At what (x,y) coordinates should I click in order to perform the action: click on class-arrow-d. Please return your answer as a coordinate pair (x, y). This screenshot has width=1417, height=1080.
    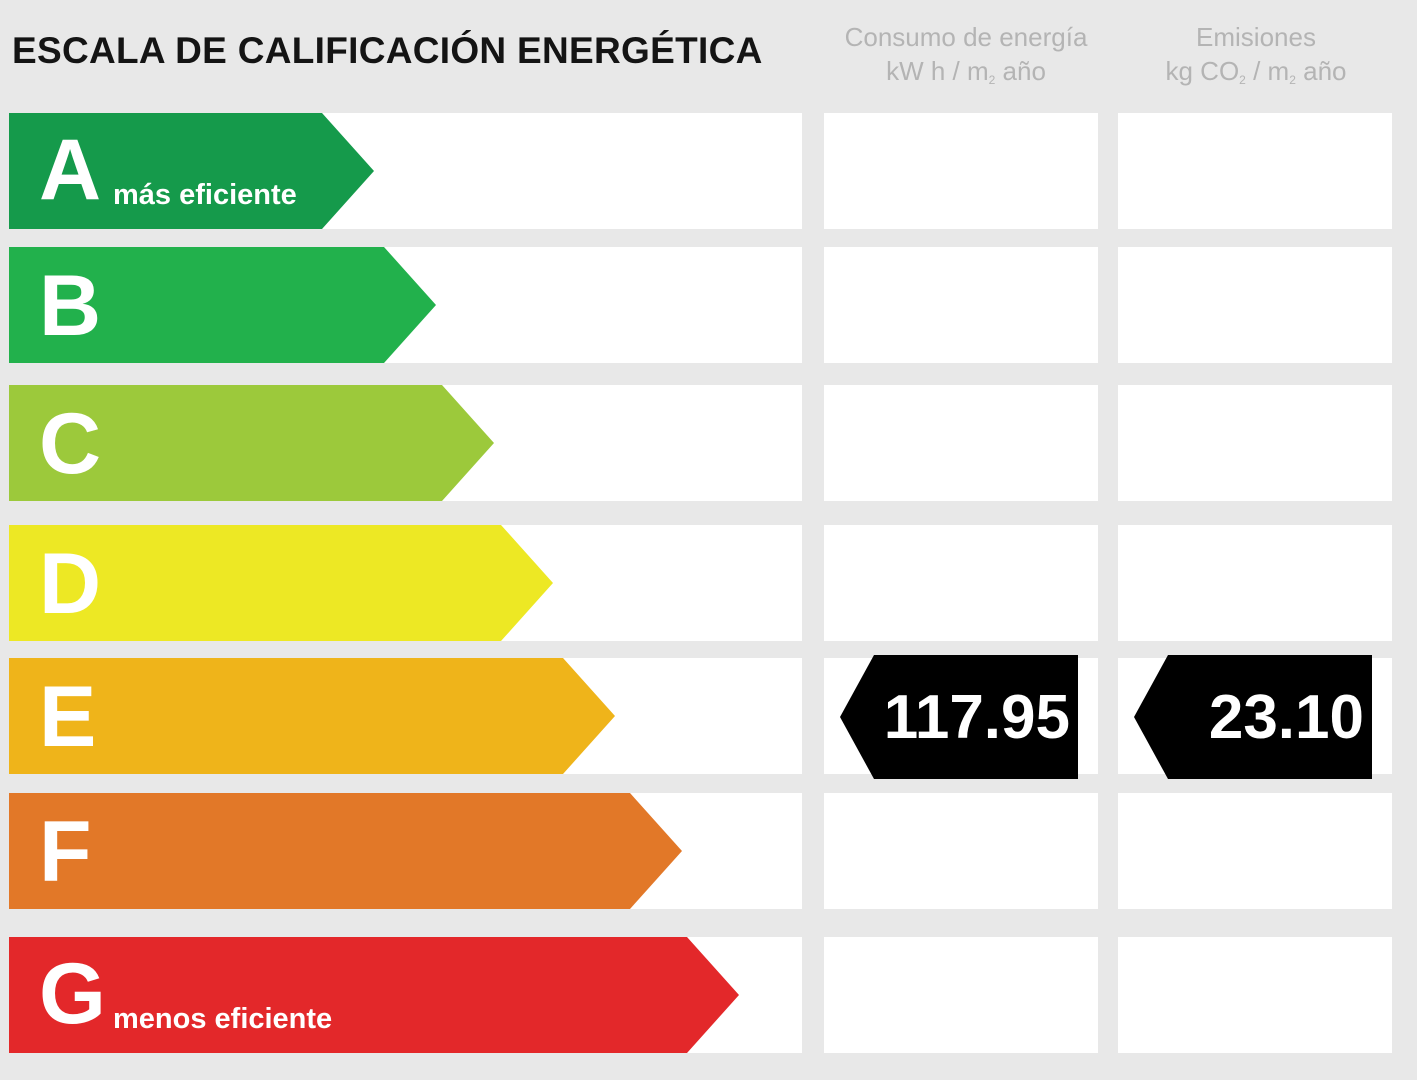
    Looking at the image, I should click on (281, 583).